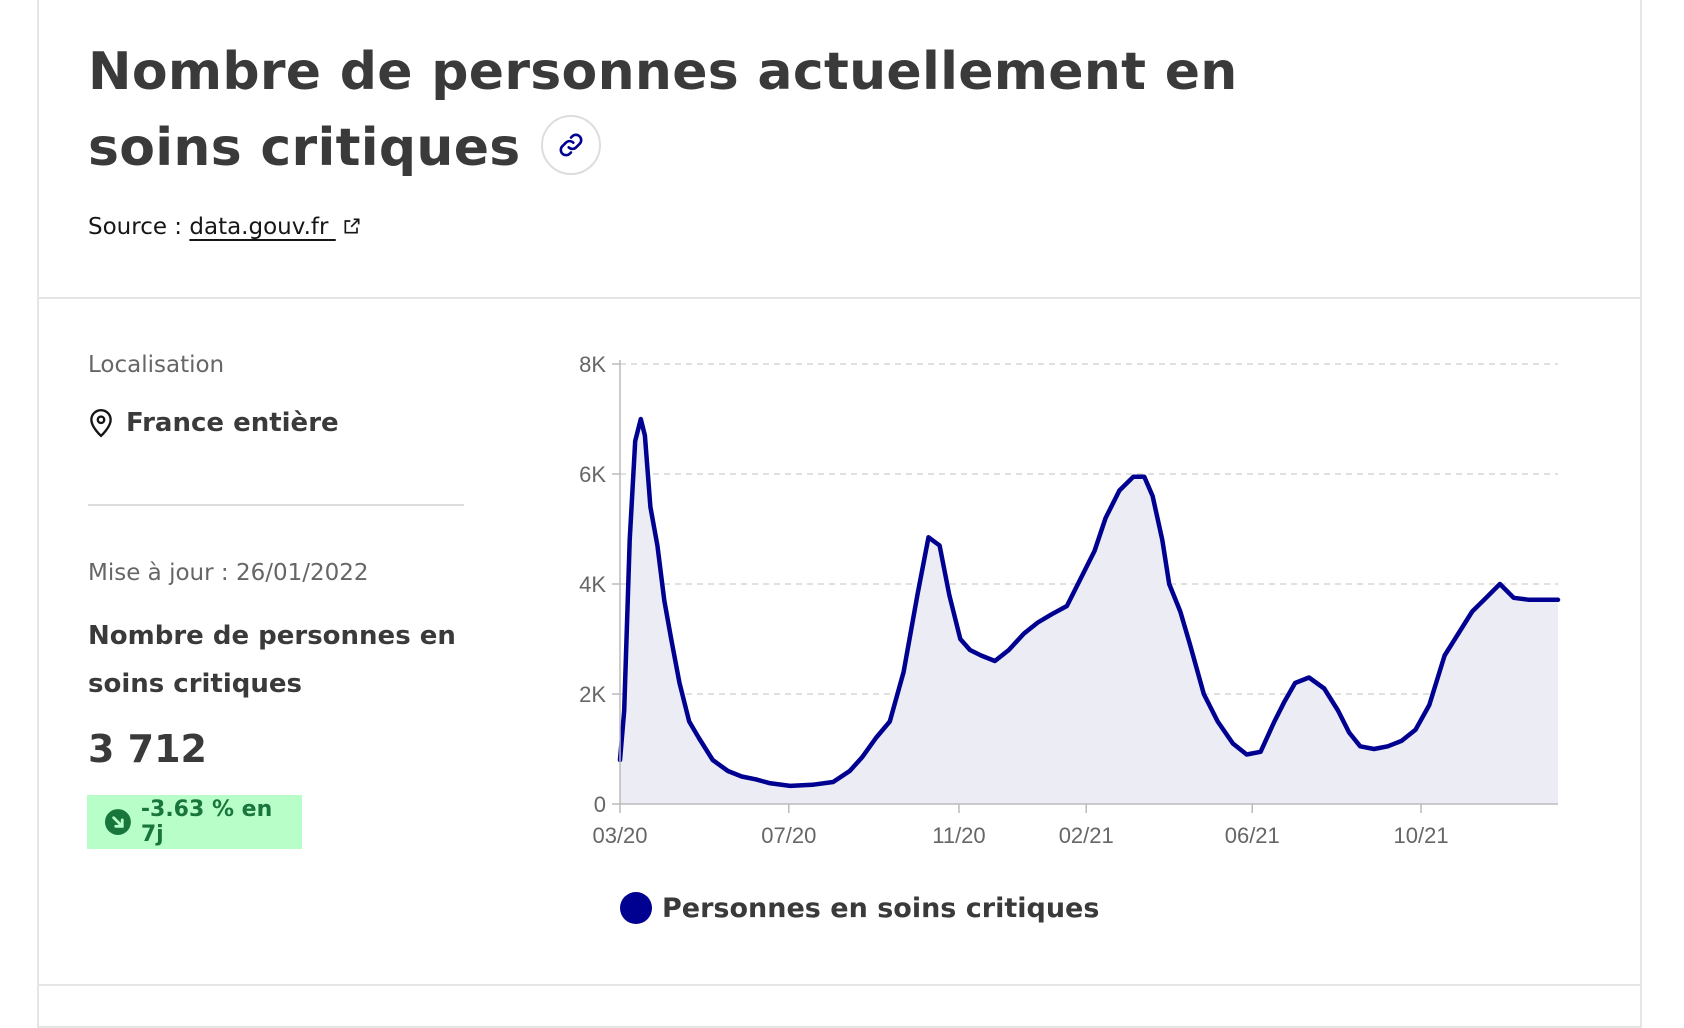  I want to click on y-tick-label: 0, so click(600, 804).